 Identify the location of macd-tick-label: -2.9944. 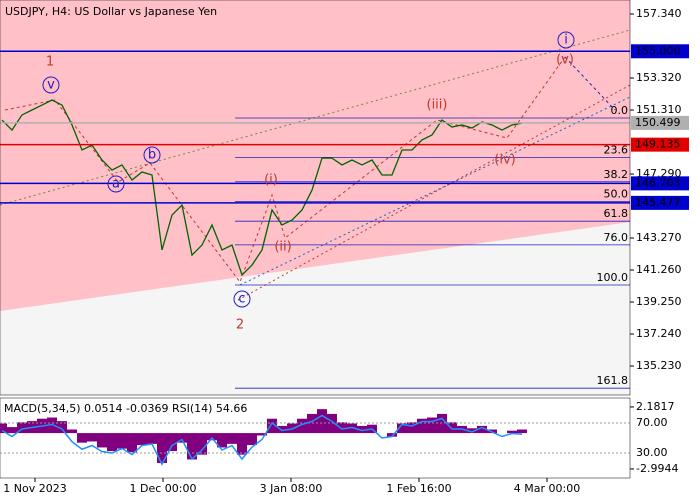
(657, 468).